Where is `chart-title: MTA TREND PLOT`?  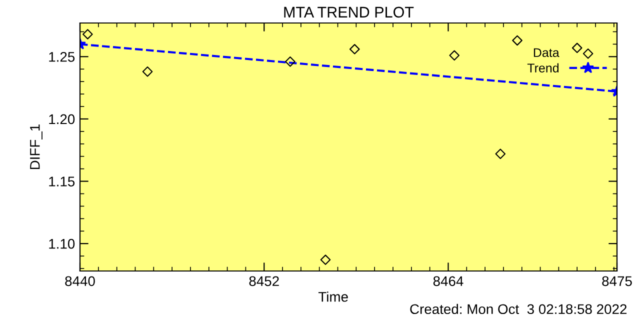
chart-title: MTA TREND PLOT is located at coordinates (349, 12).